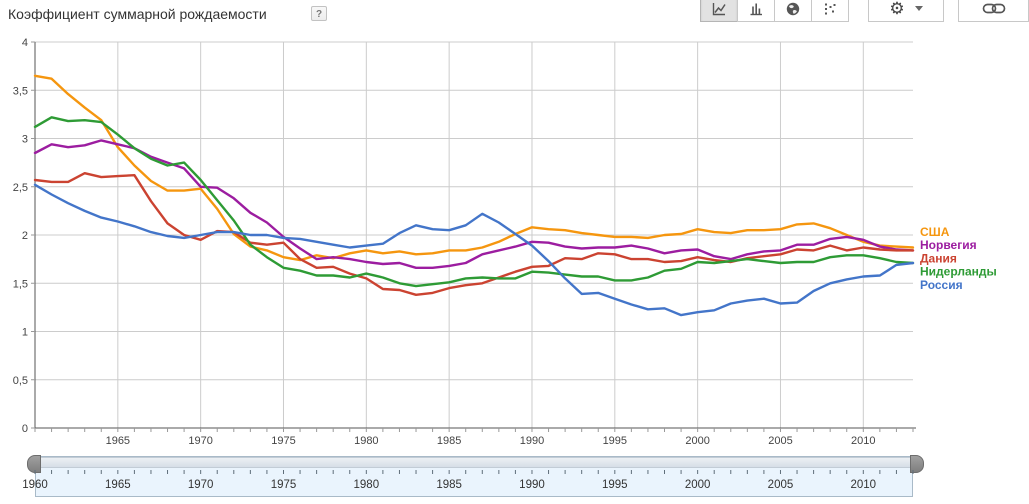  I want to click on x-axis-label: 1985, so click(449, 441).